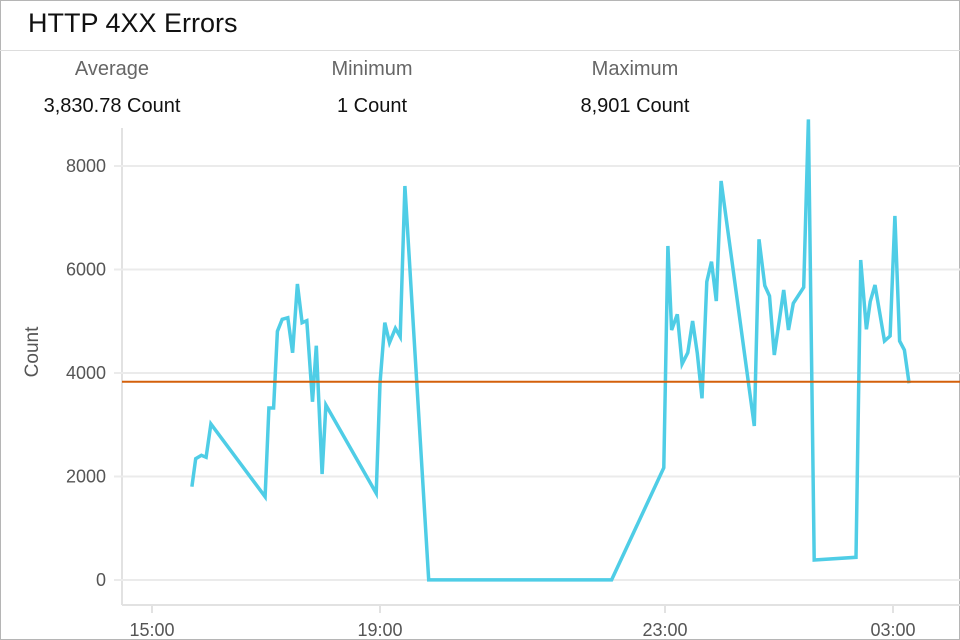 The image size is (960, 640). Describe the element at coordinates (101, 580) in the screenshot. I see `y-tick-label: 0` at that location.